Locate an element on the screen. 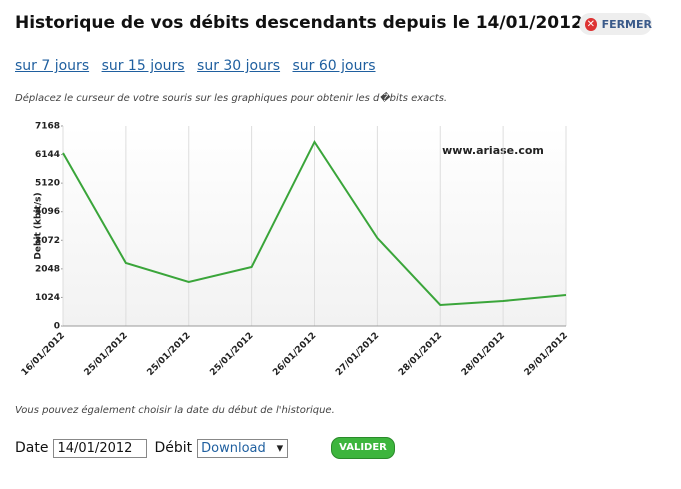 The width and height of the screenshot is (681, 489). debit-select: Download is located at coordinates (243, 448).